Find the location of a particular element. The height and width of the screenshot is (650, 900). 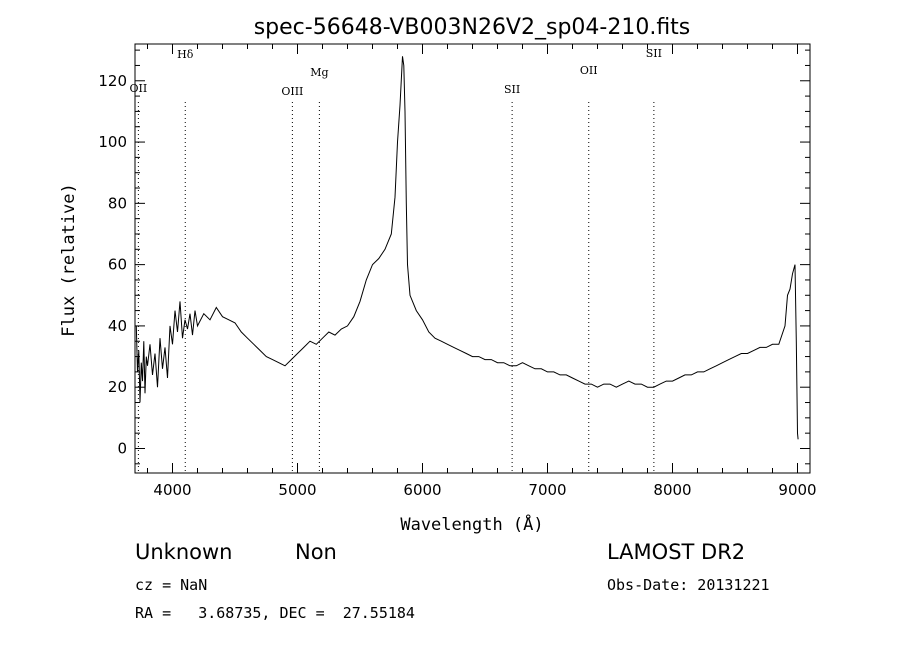

x-tick-label: 6000 is located at coordinates (422, 490).